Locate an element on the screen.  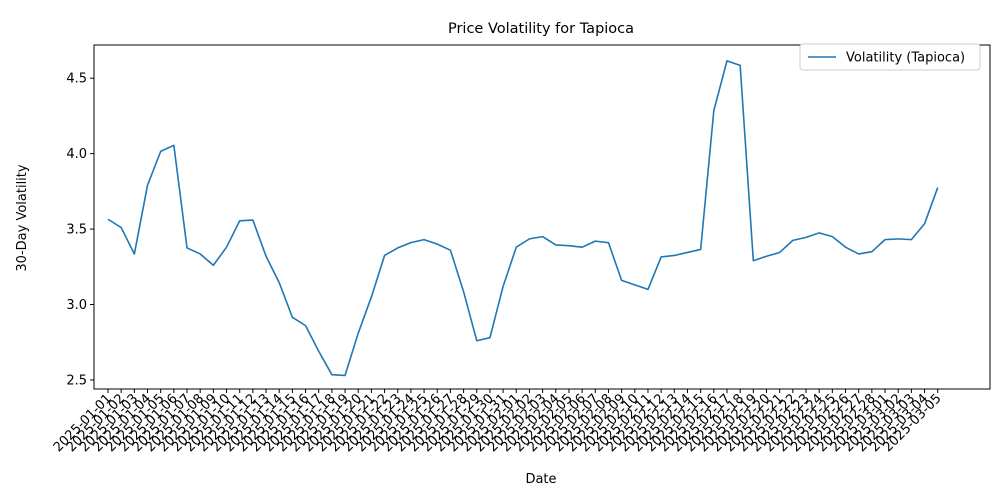
y-axis: 2.5 3.0 3.5 4.0 4.5 is located at coordinates (80, 230).